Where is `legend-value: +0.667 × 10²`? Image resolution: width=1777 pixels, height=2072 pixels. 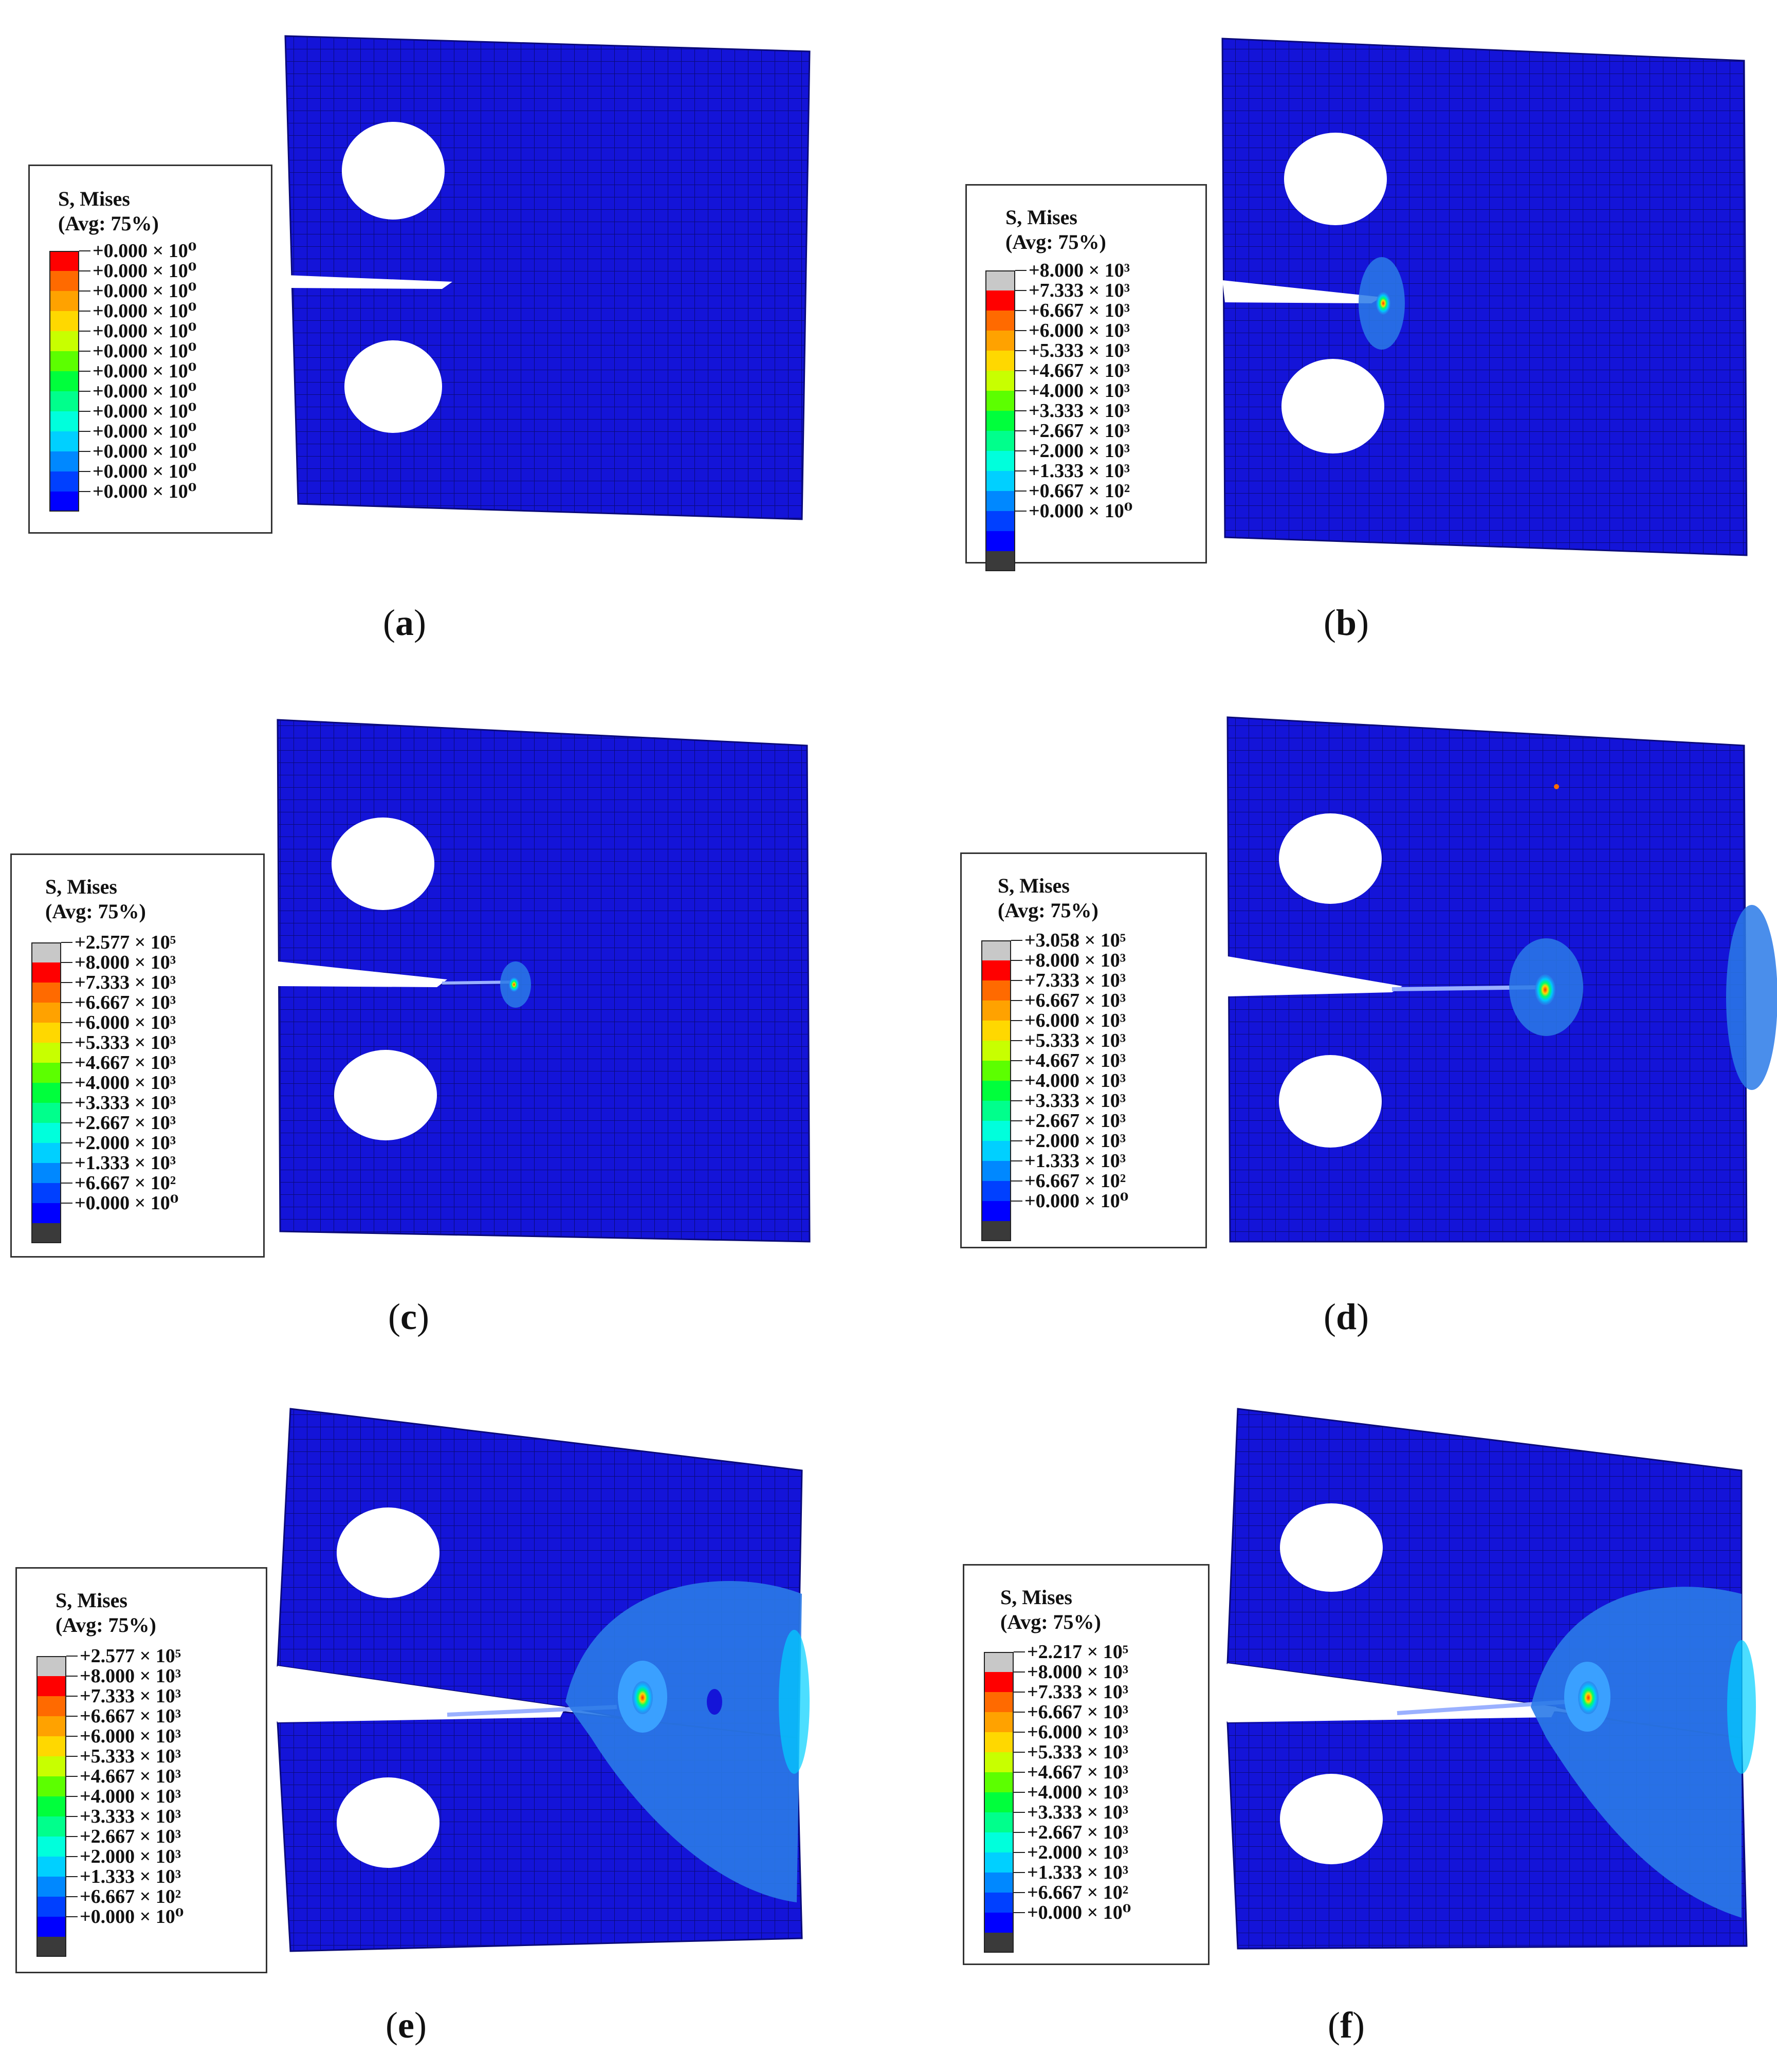 legend-value: +0.667 × 10² is located at coordinates (1080, 491).